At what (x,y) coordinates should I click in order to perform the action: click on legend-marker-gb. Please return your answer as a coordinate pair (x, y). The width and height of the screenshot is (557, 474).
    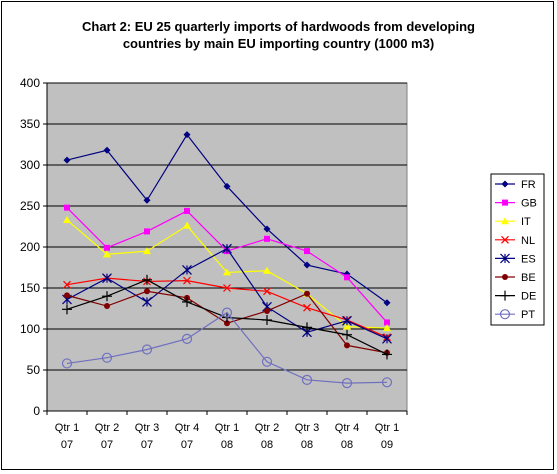
    Looking at the image, I should click on (505, 202).